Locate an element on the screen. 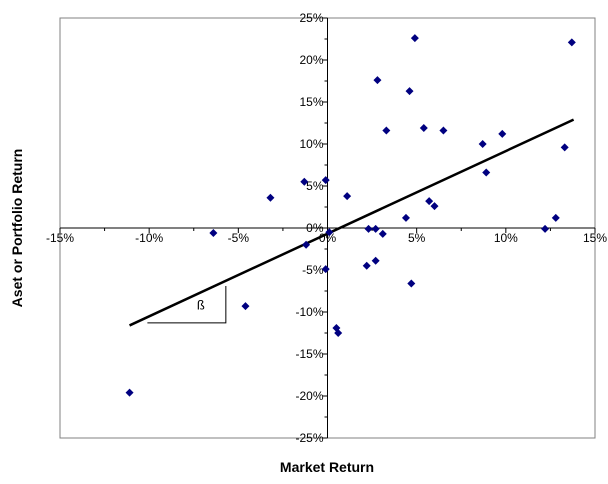 Image resolution: width=608 pixels, height=484 pixels. x-axis-title: Market Return is located at coordinates (327, 467).